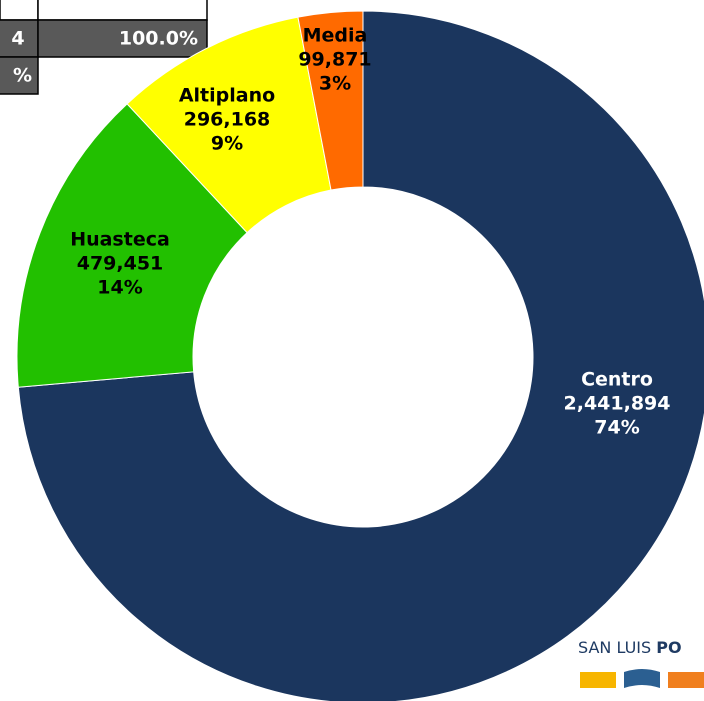  I want to click on logo-text: SAN LUIS PO, so click(630, 647).